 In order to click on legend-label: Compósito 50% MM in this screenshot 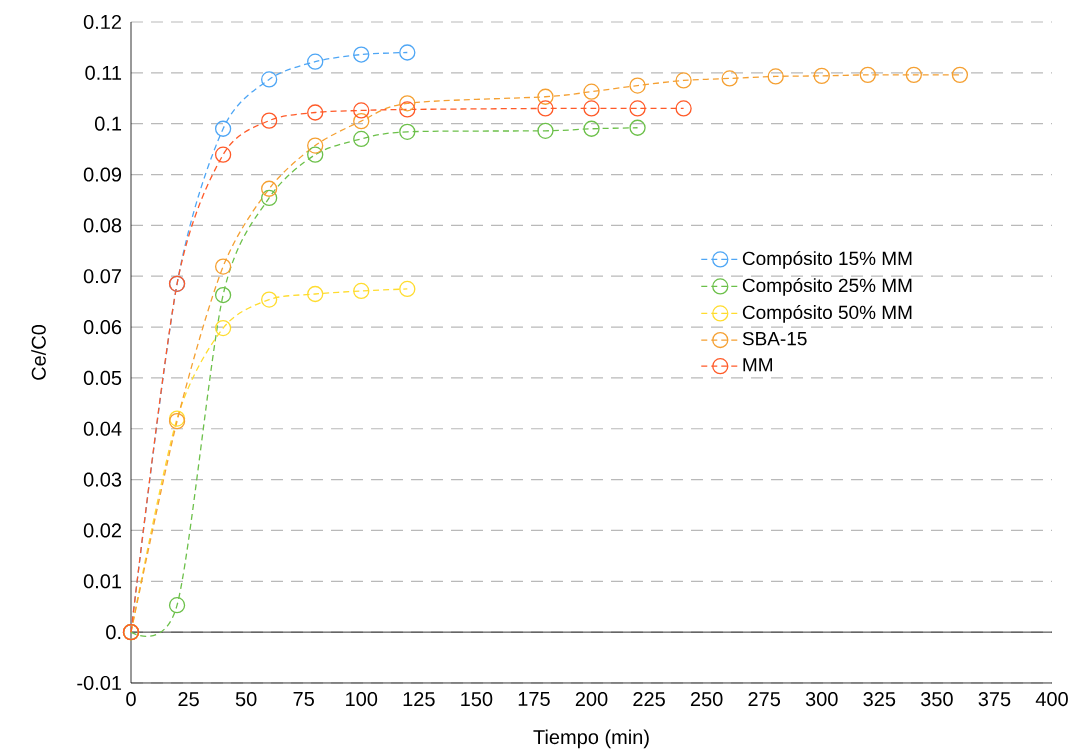, I will do `click(827, 314)`.